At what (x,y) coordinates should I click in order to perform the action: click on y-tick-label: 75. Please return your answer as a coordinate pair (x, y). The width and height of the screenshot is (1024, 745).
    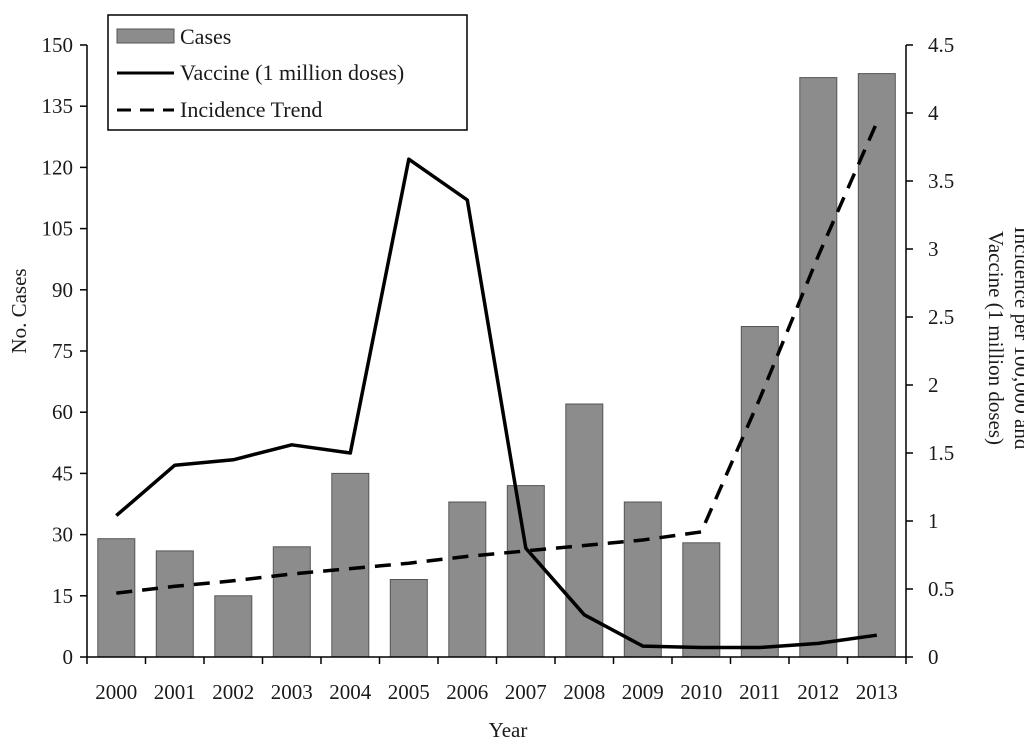
    Looking at the image, I should click on (62, 351).